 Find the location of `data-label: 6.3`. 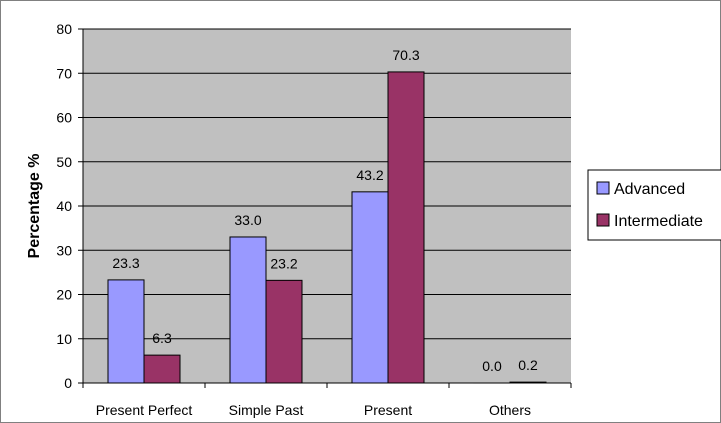

data-label: 6.3 is located at coordinates (162, 338).